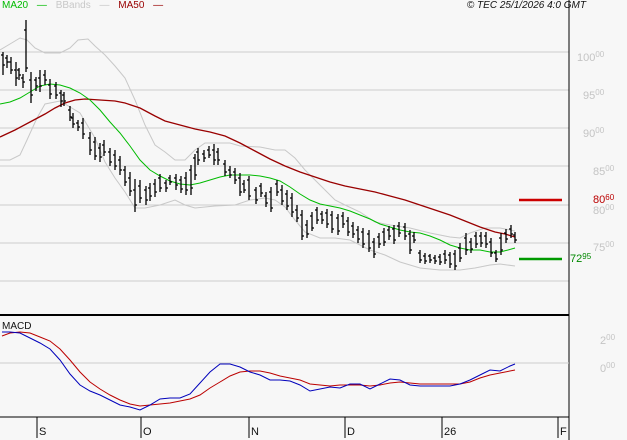 The width and height of the screenshot is (627, 440). I want to click on ma50-value-tag: 8060, so click(604, 199).